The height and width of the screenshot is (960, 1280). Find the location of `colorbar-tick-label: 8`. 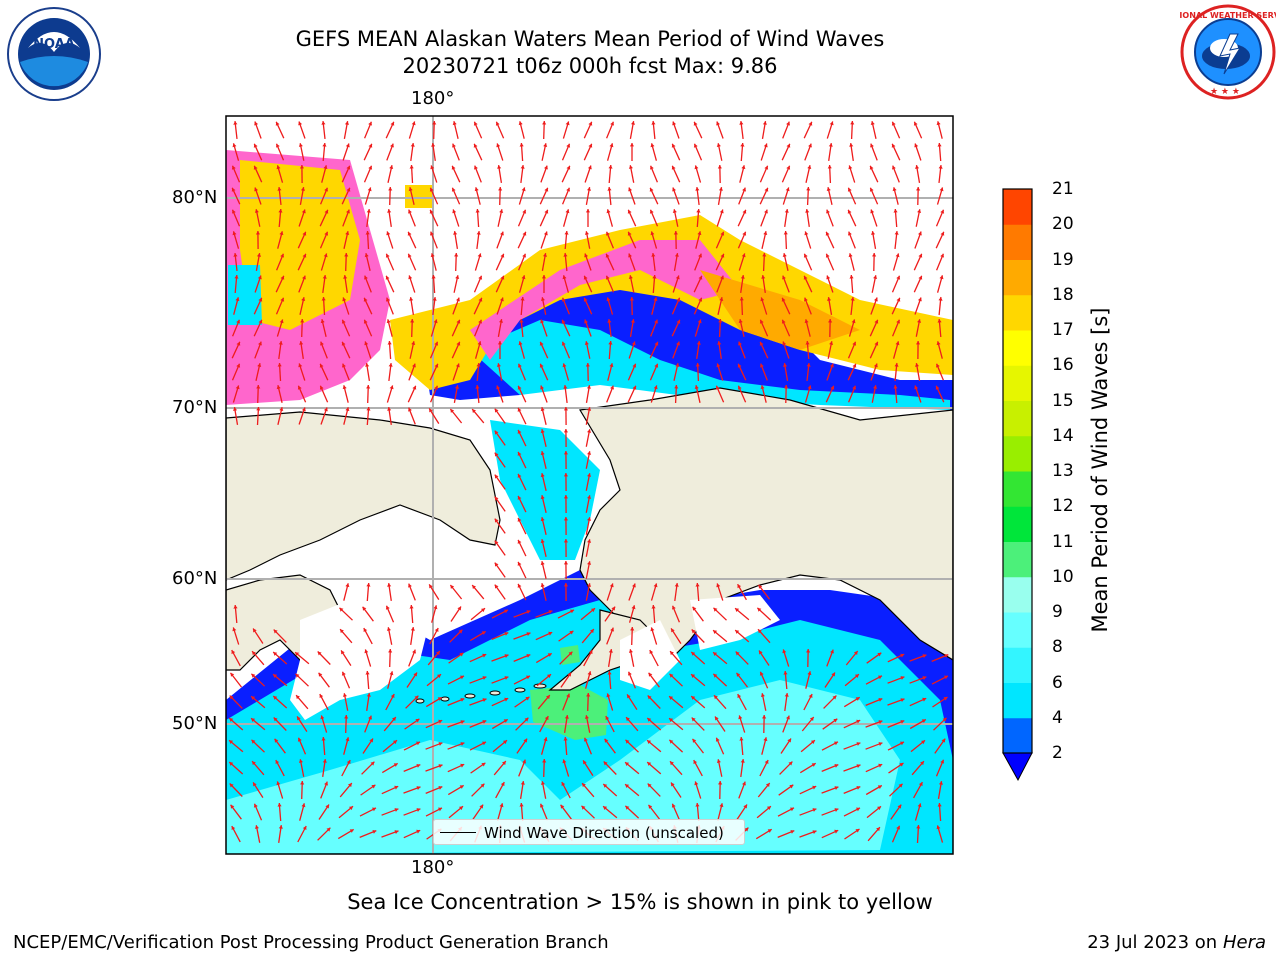

colorbar-tick-label: 8 is located at coordinates (1057, 647).